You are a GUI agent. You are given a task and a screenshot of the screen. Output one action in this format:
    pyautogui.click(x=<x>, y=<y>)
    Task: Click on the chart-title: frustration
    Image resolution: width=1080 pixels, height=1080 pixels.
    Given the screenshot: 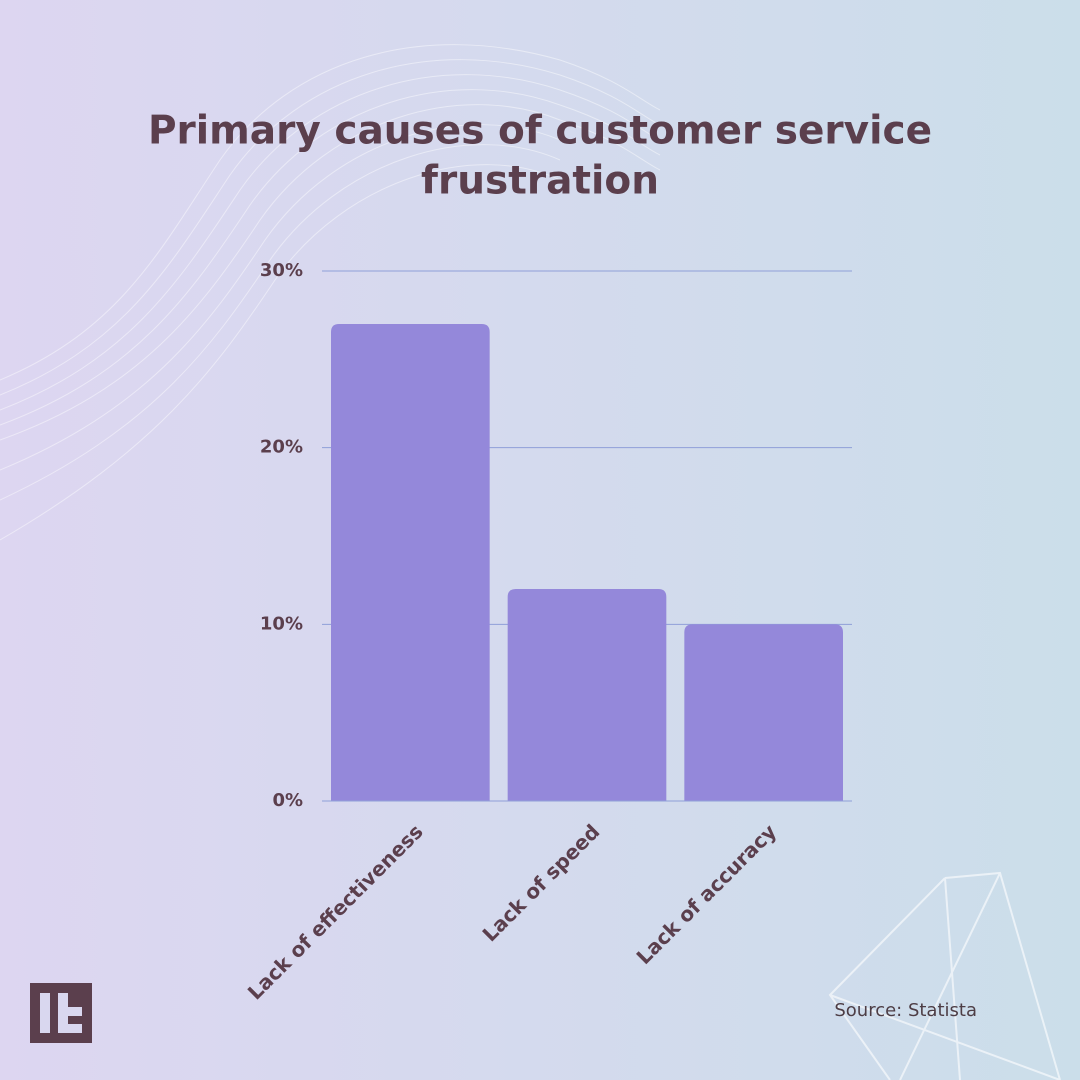 What is the action you would take?
    pyautogui.click(x=540, y=181)
    